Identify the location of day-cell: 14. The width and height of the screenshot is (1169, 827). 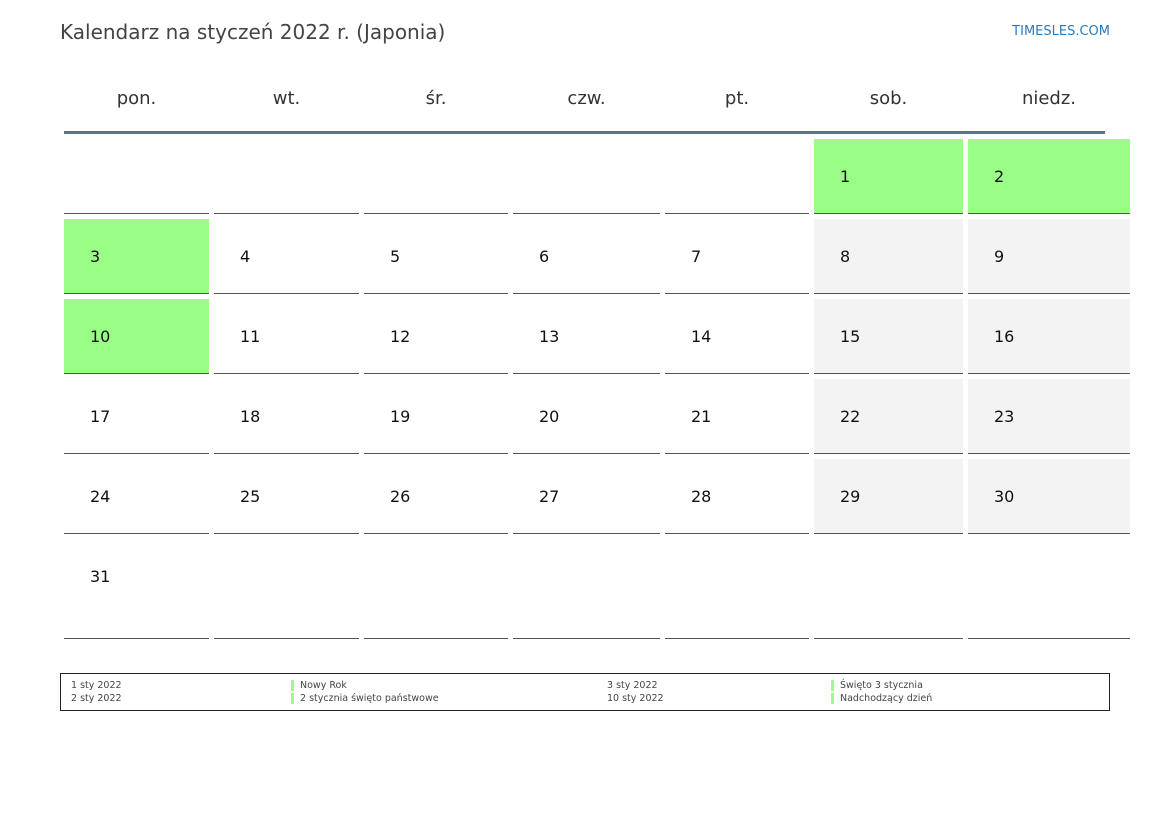
(737, 336).